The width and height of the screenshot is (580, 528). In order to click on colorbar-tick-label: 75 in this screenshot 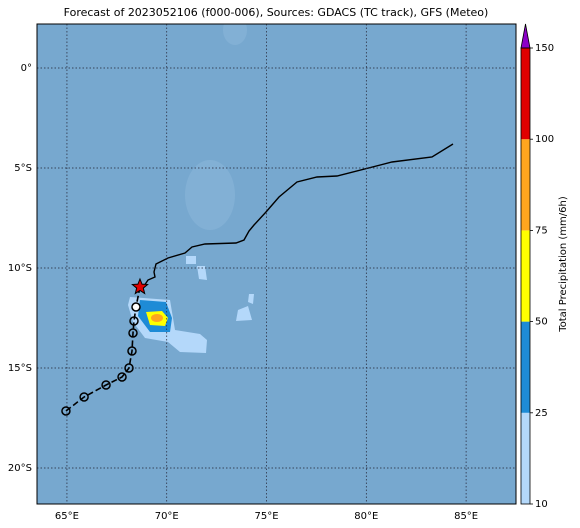, I will do `click(541, 230)`.